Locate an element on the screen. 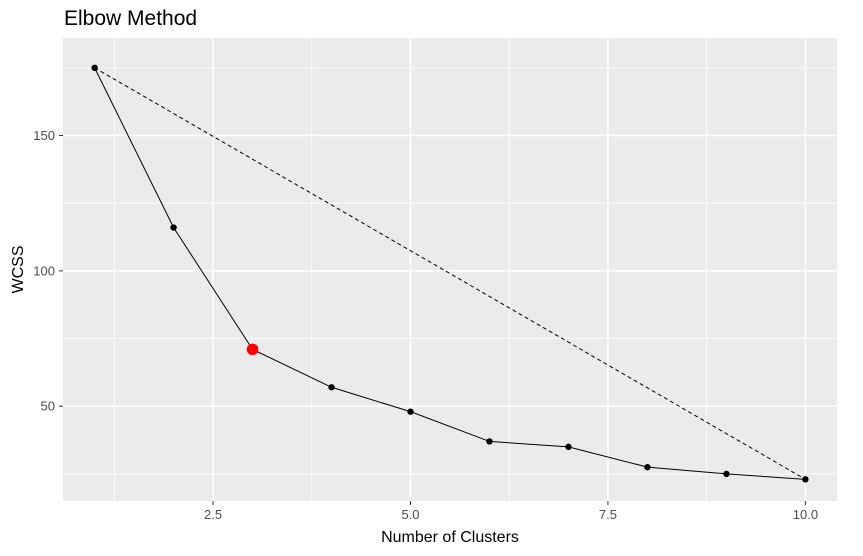  x-axis-title: Number of Clusters is located at coordinates (450, 537).